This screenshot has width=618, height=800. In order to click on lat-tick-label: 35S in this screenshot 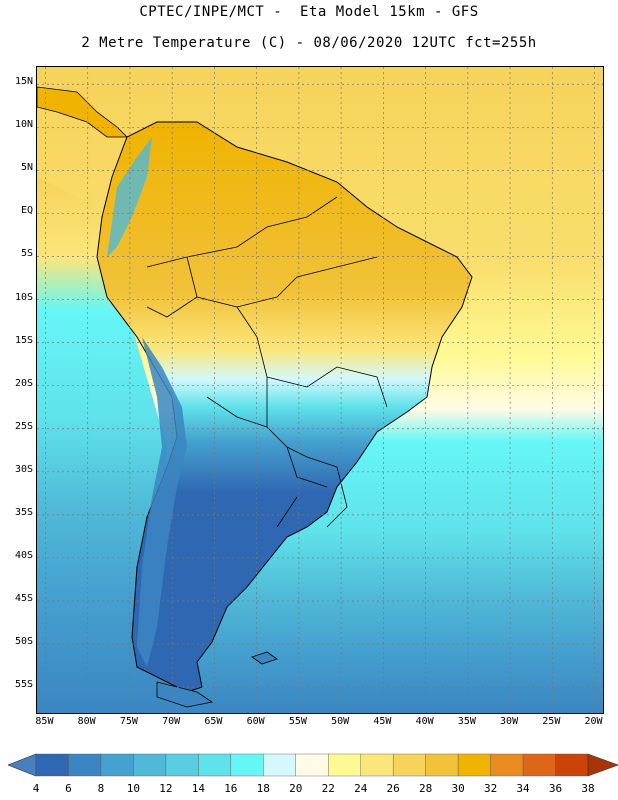, I will do `click(23, 512)`.